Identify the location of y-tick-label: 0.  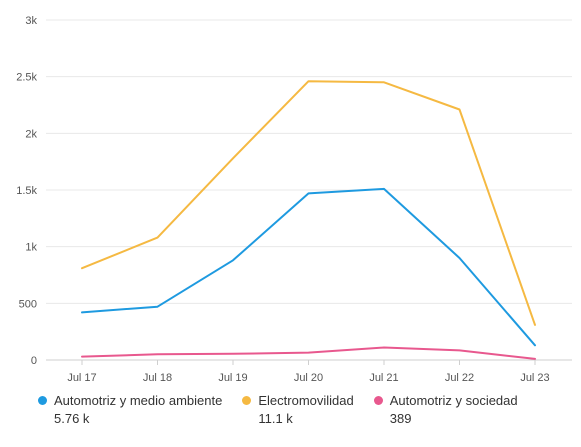
(34, 361).